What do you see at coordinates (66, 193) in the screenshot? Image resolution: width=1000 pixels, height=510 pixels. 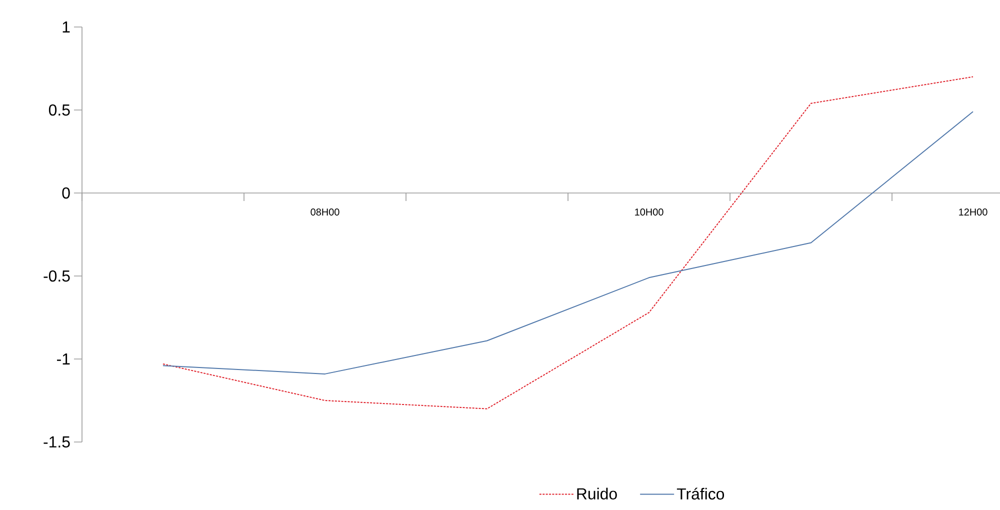 I see `y-tick-label: 0` at bounding box center [66, 193].